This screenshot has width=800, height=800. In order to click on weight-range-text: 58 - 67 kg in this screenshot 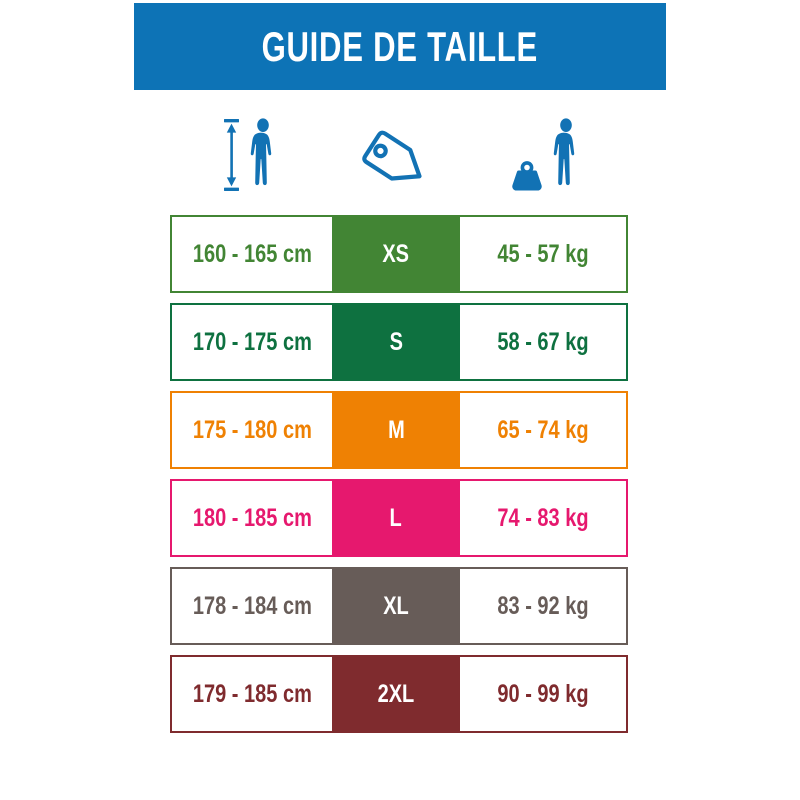, I will do `click(543, 341)`.